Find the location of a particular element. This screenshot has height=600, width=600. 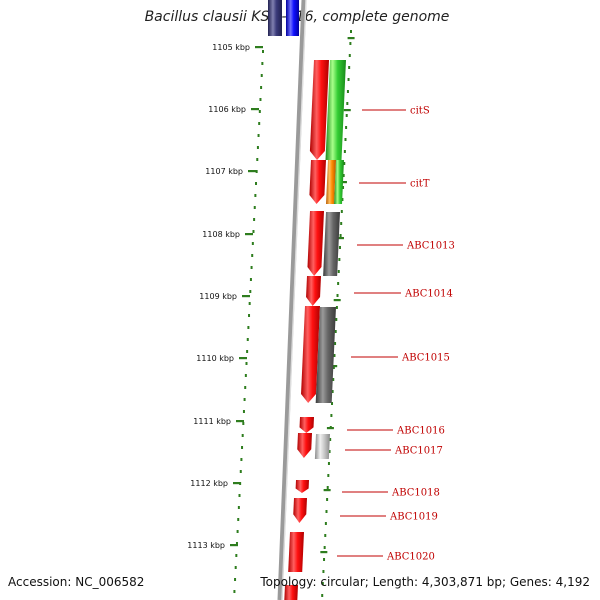

kbp-tick-label: 1108 kbp is located at coordinates (221, 234).